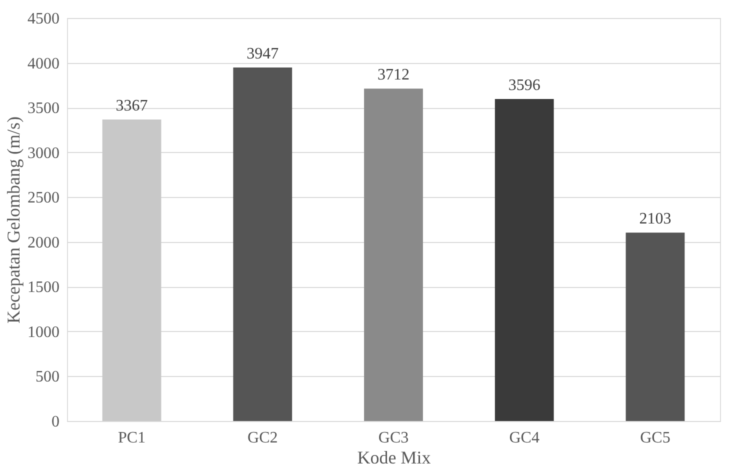 The height and width of the screenshot is (472, 730). What do you see at coordinates (44, 332) in the screenshot?
I see `y-tick-label: 1000` at bounding box center [44, 332].